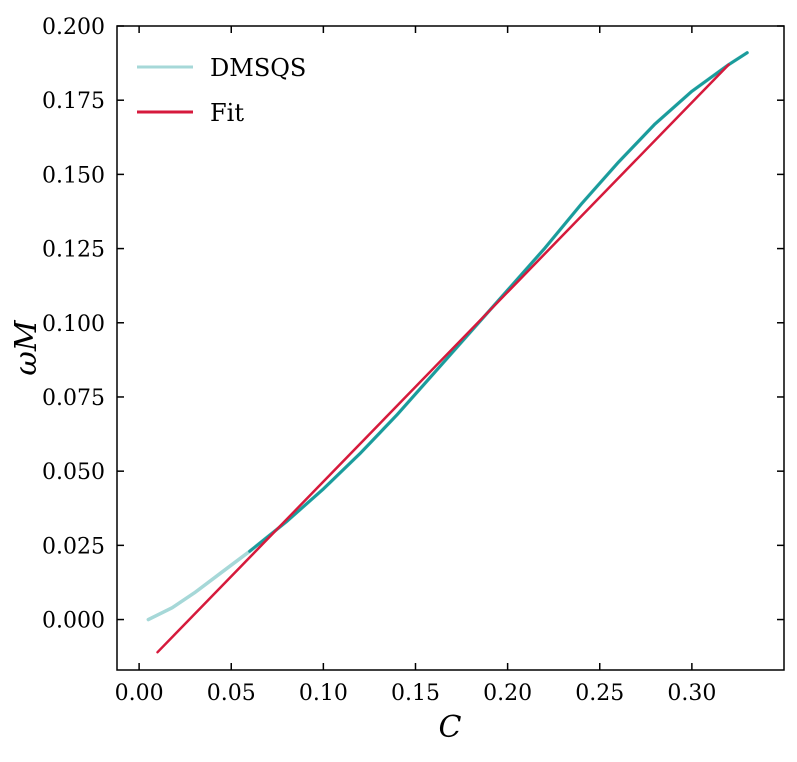 This screenshot has width=797, height=762. What do you see at coordinates (221, 90) in the screenshot?
I see `legend: DMSQS Fit` at bounding box center [221, 90].